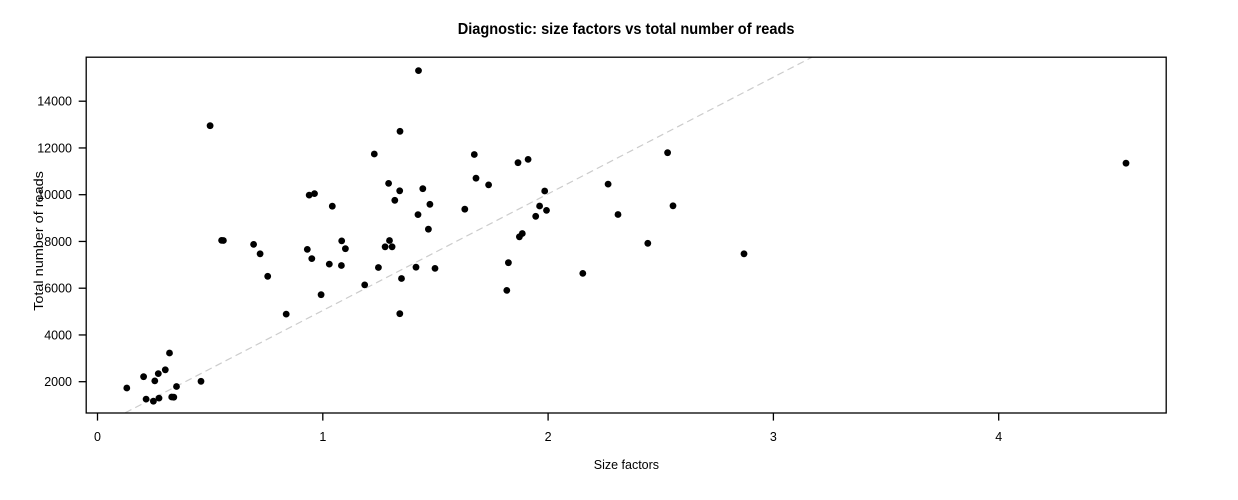  I want to click on svg-text: Size factors, so click(626, 465).